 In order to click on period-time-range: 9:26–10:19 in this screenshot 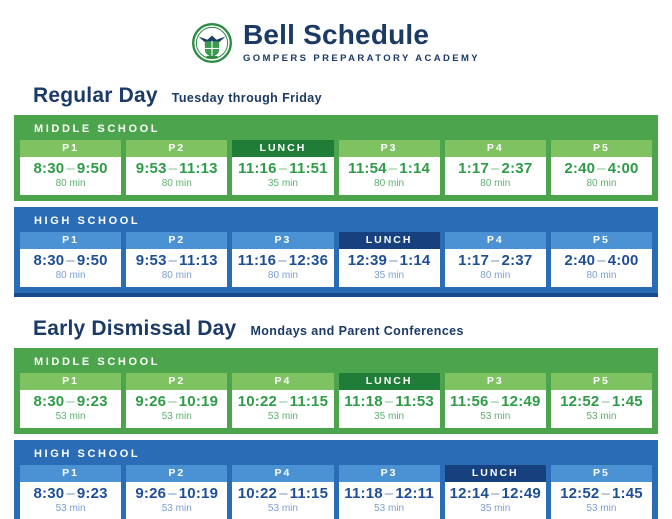, I will do `click(176, 401)`.